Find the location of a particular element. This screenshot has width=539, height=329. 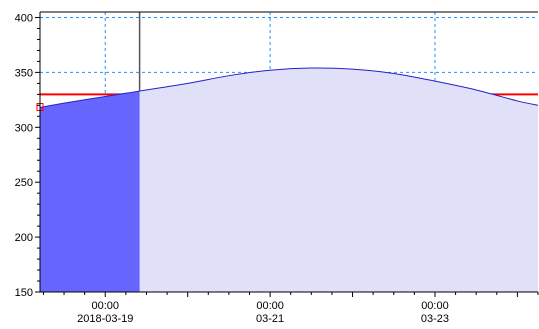

y-tick-label: 200 is located at coordinates (24, 238).